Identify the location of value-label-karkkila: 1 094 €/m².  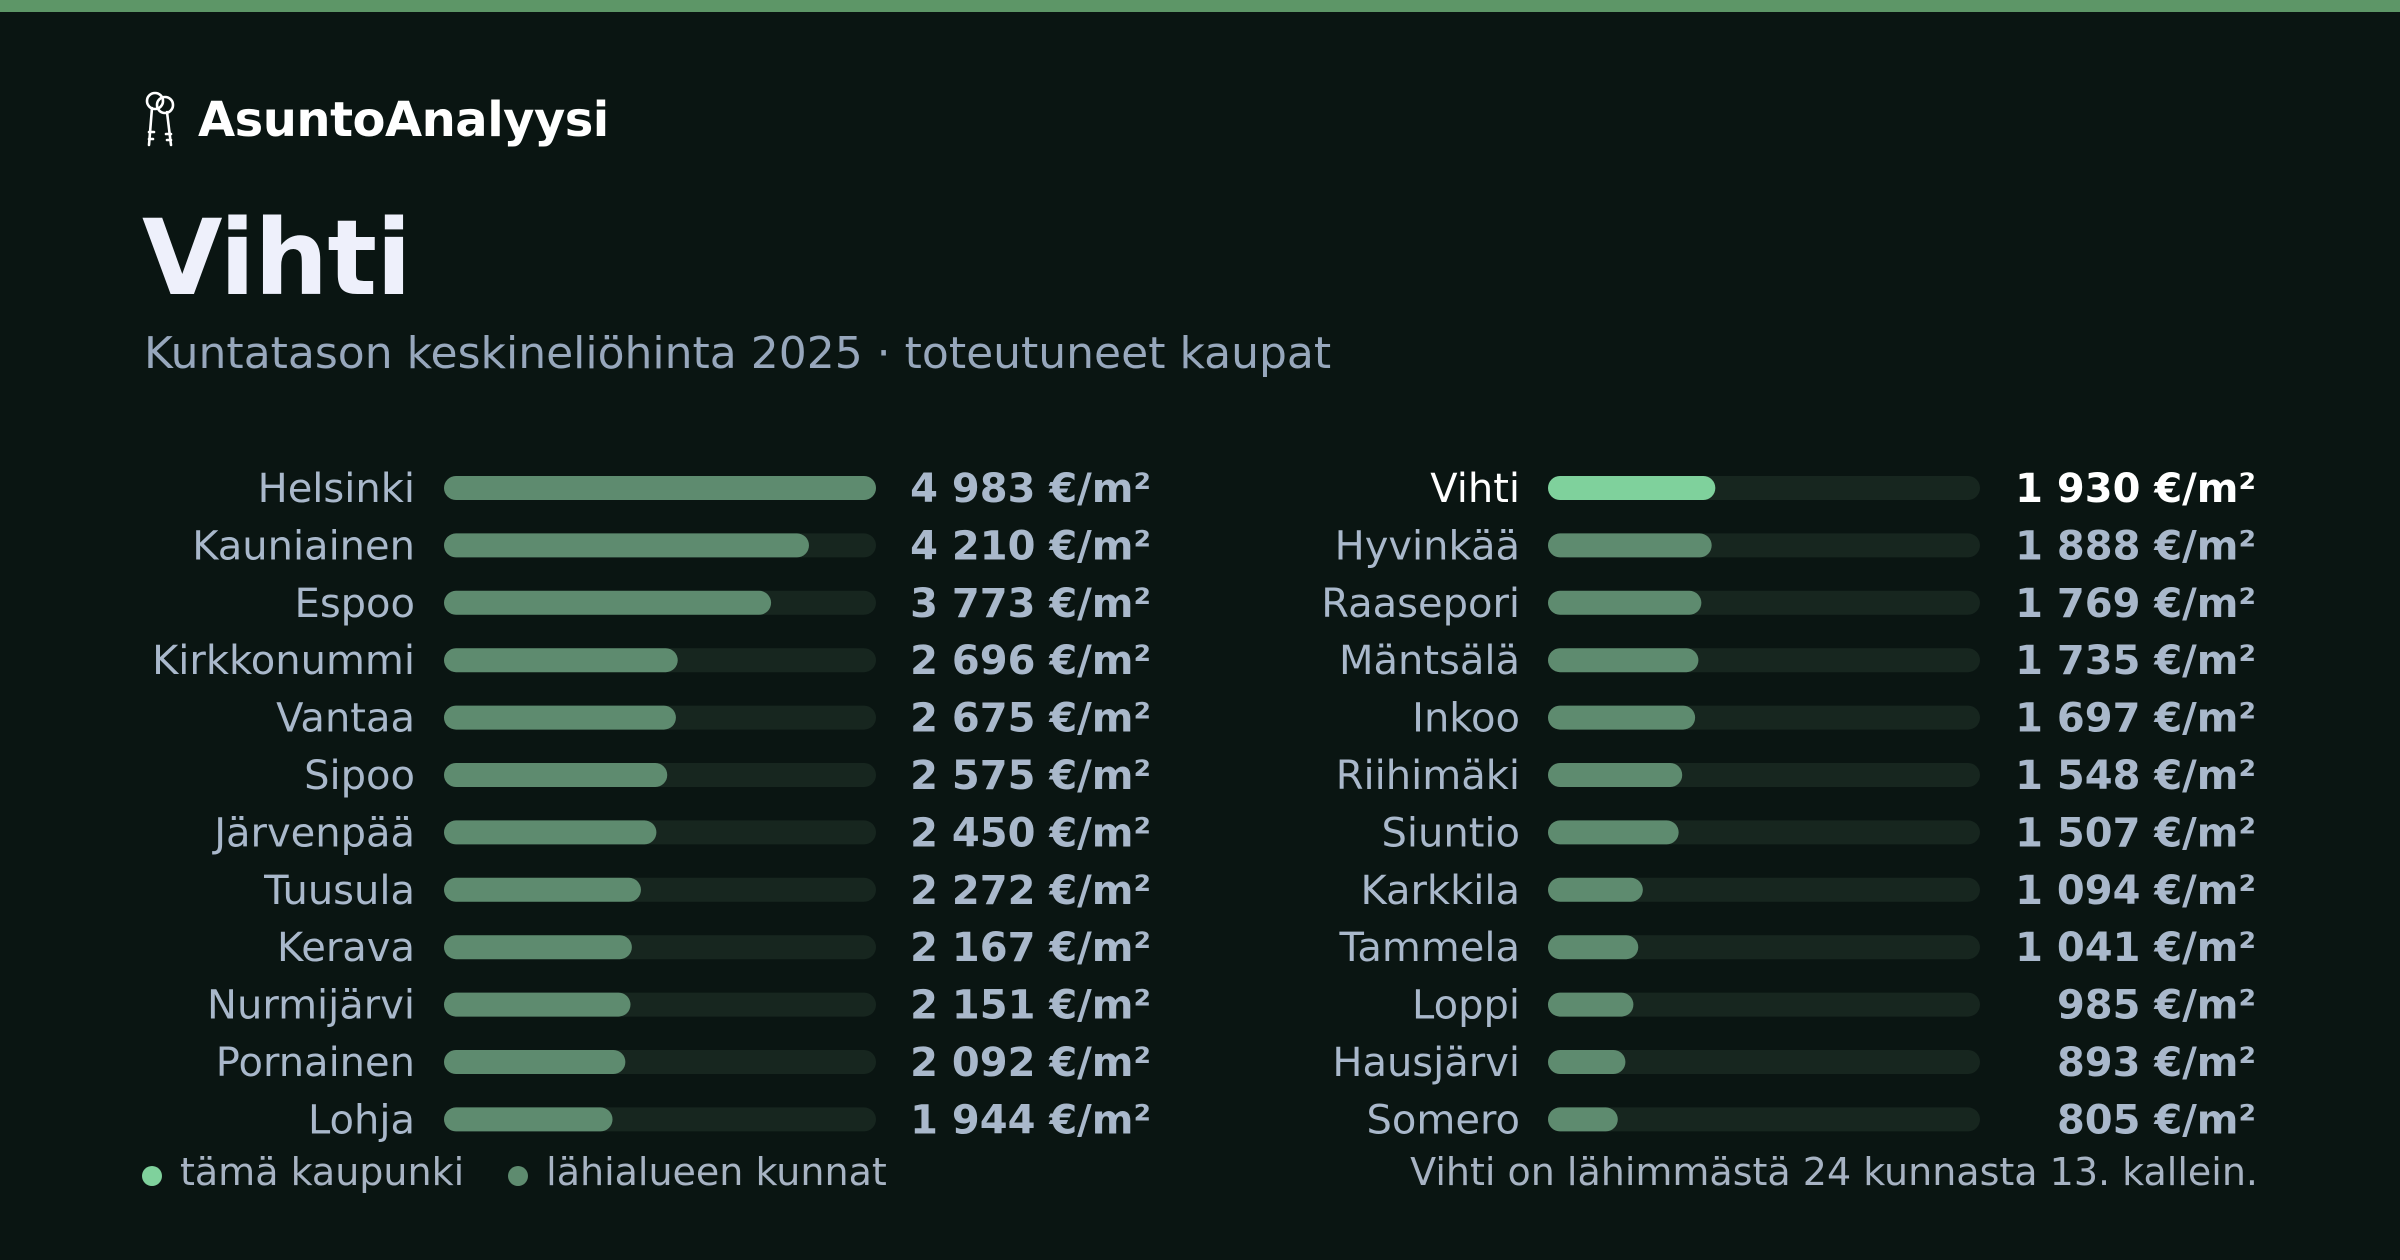
(2135, 891).